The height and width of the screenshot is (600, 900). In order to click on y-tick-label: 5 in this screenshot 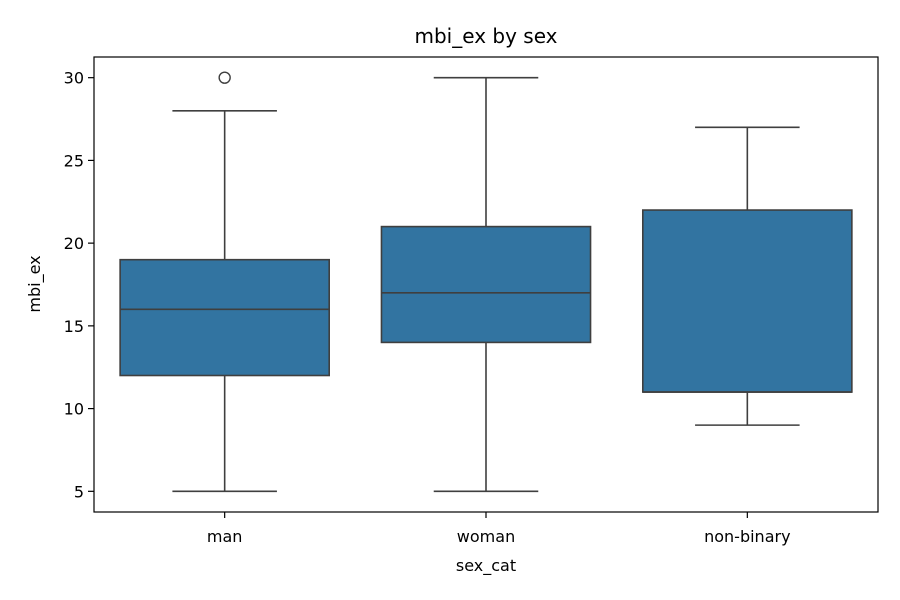, I will do `click(79, 491)`.